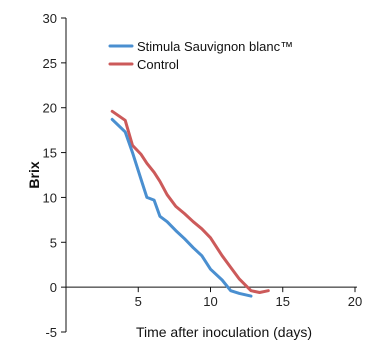  I want to click on y-axis-ticks: -5 0 5 10 15 20 25 30, so click(54, 175).